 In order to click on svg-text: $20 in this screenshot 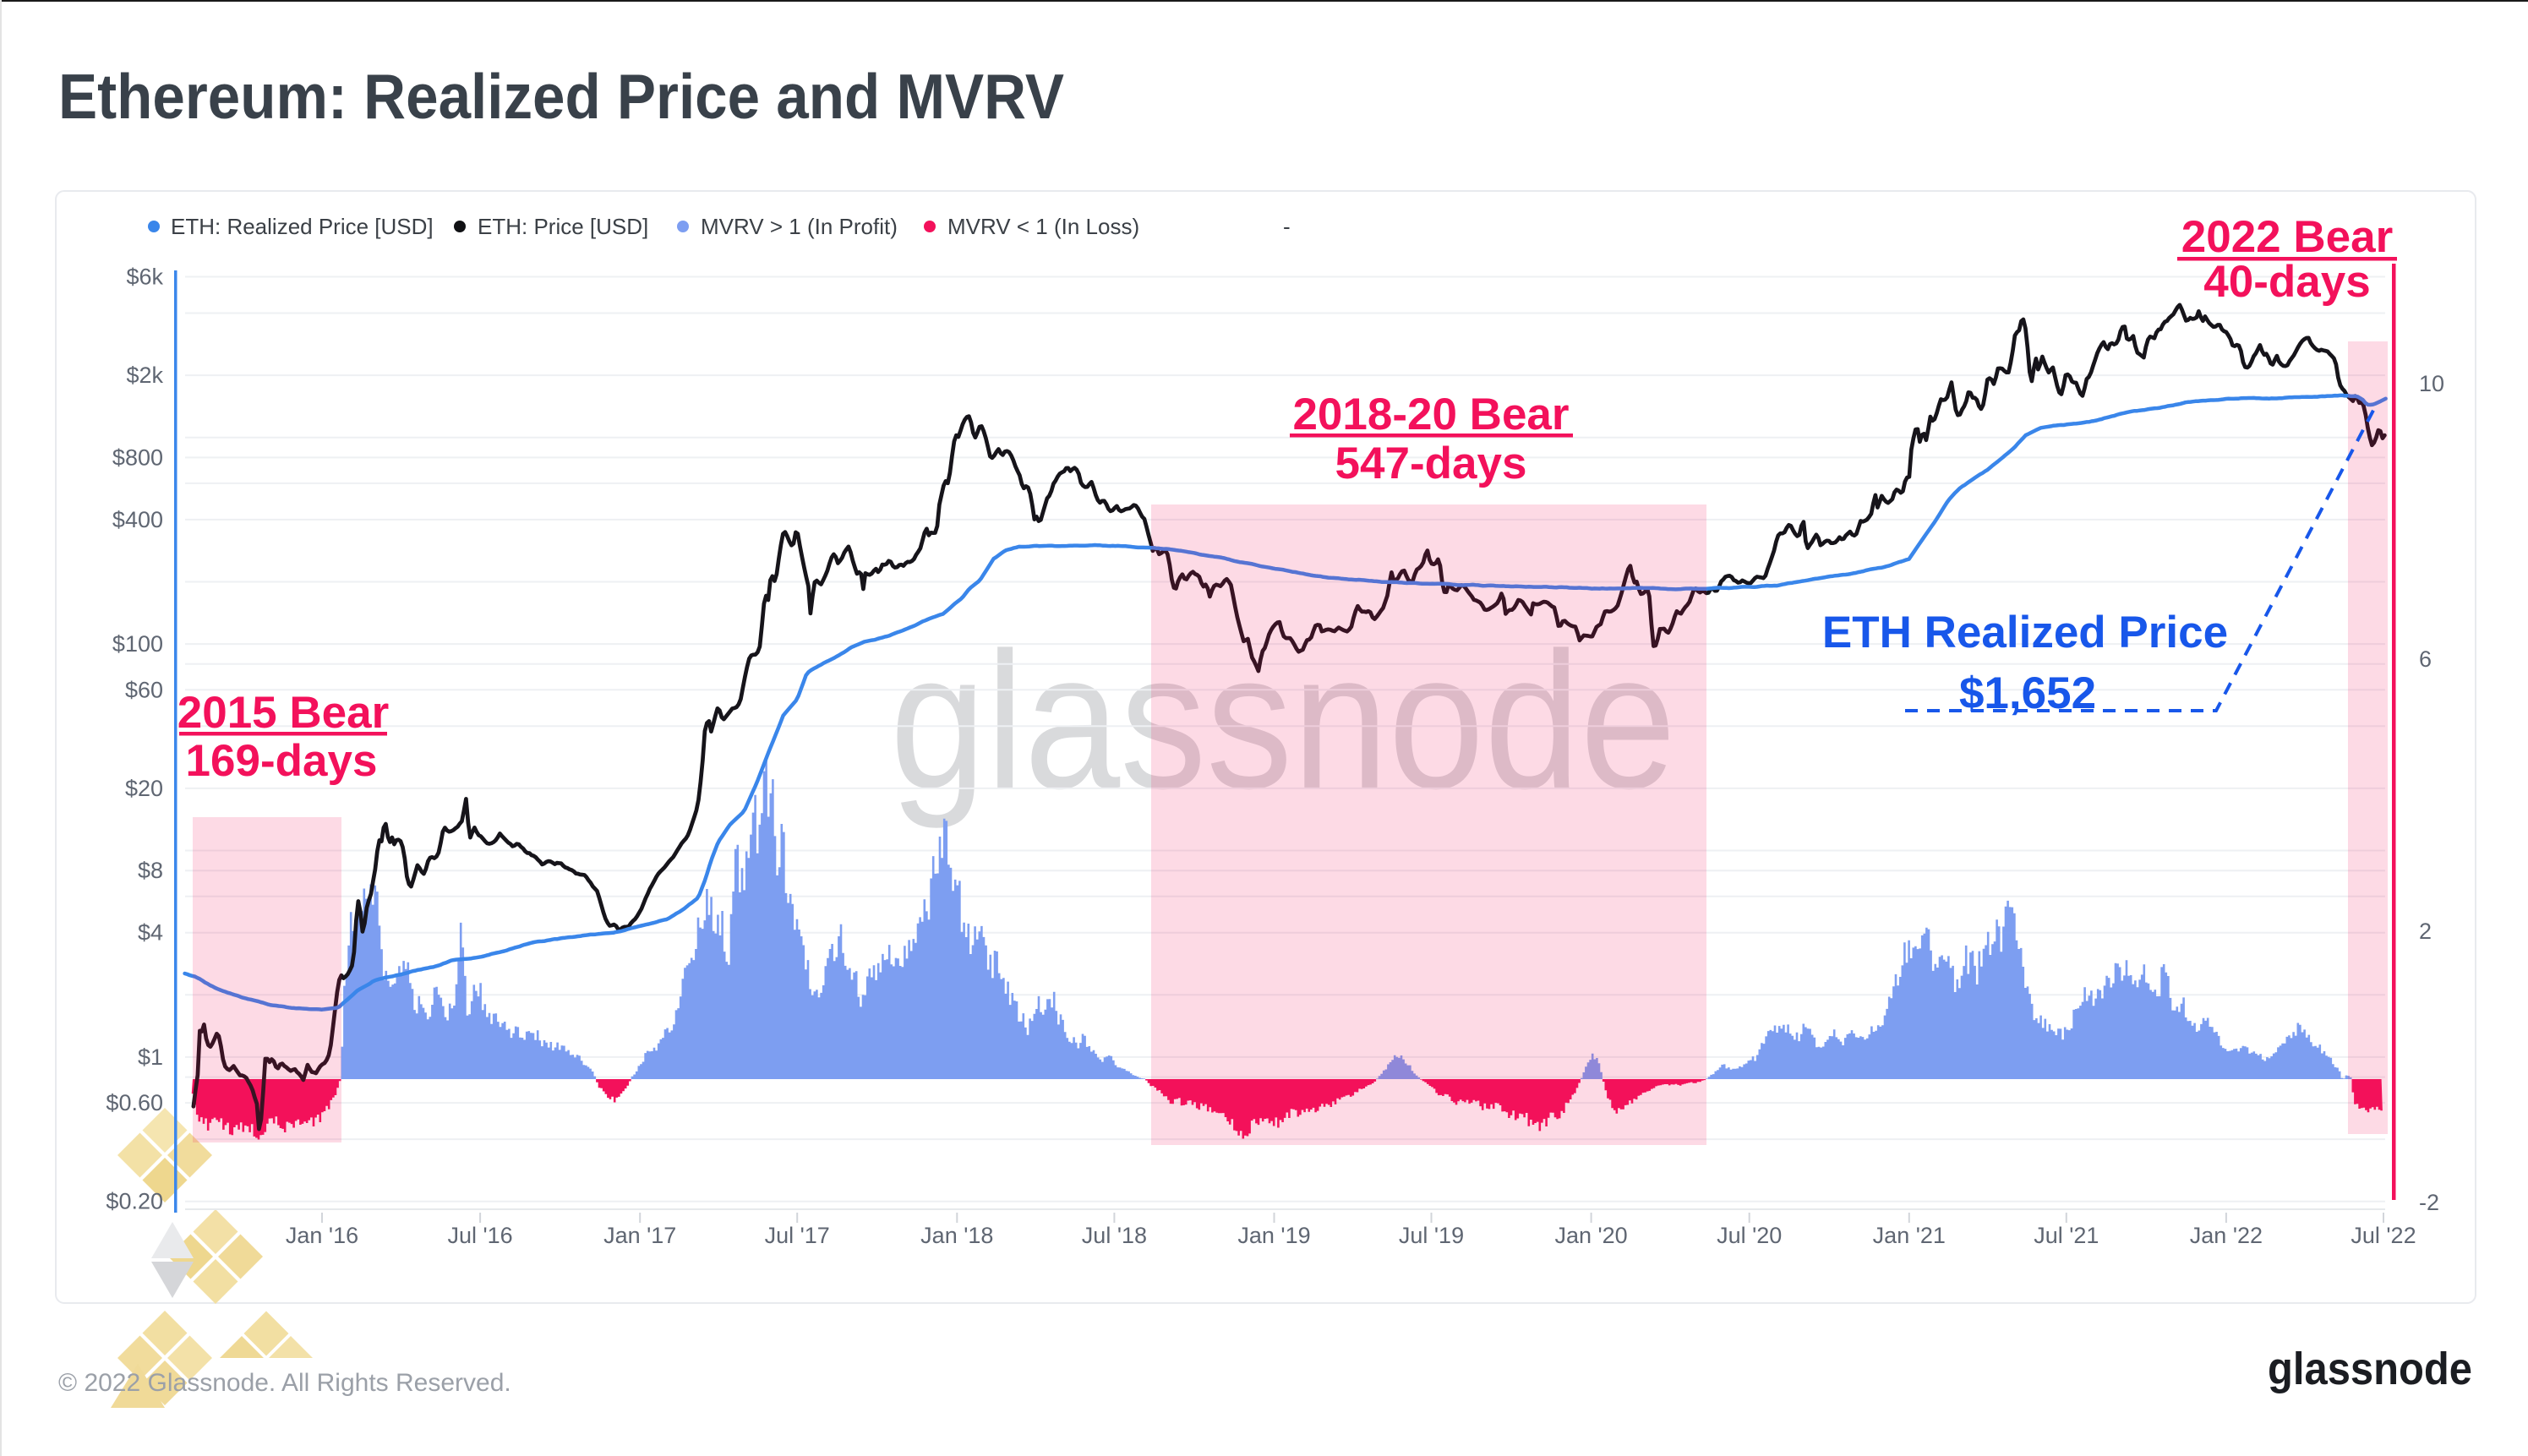, I will do `click(144, 788)`.